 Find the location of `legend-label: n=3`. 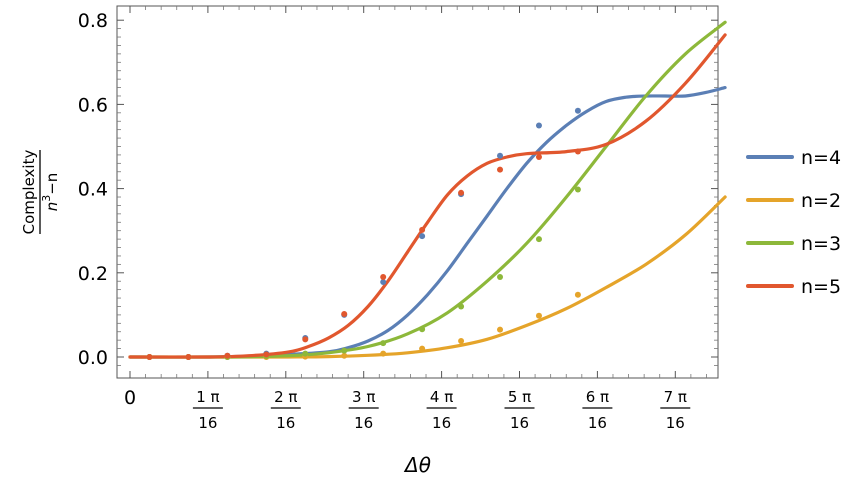

legend-label: n=3 is located at coordinates (821, 244).